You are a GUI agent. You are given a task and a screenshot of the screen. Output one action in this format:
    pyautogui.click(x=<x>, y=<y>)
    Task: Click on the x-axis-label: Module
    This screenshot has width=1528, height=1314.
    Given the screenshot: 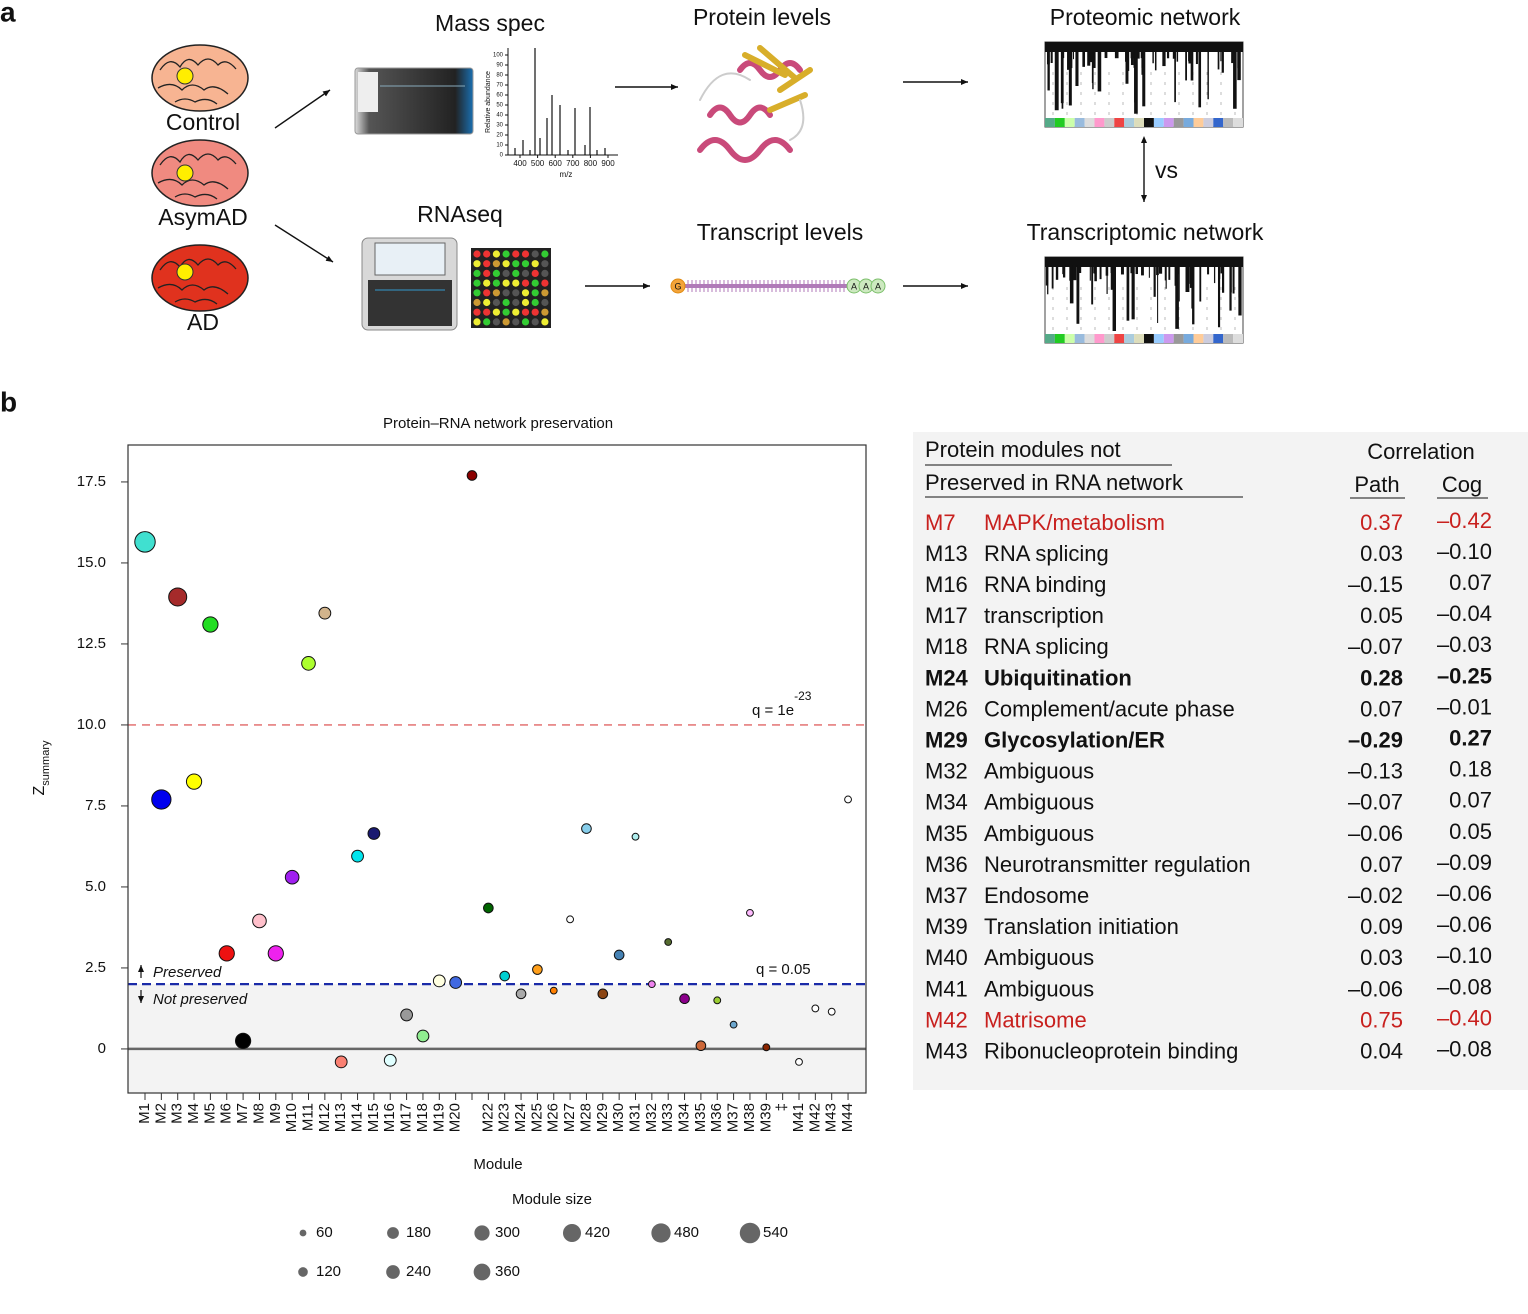 What is the action you would take?
    pyautogui.click(x=497, y=1164)
    